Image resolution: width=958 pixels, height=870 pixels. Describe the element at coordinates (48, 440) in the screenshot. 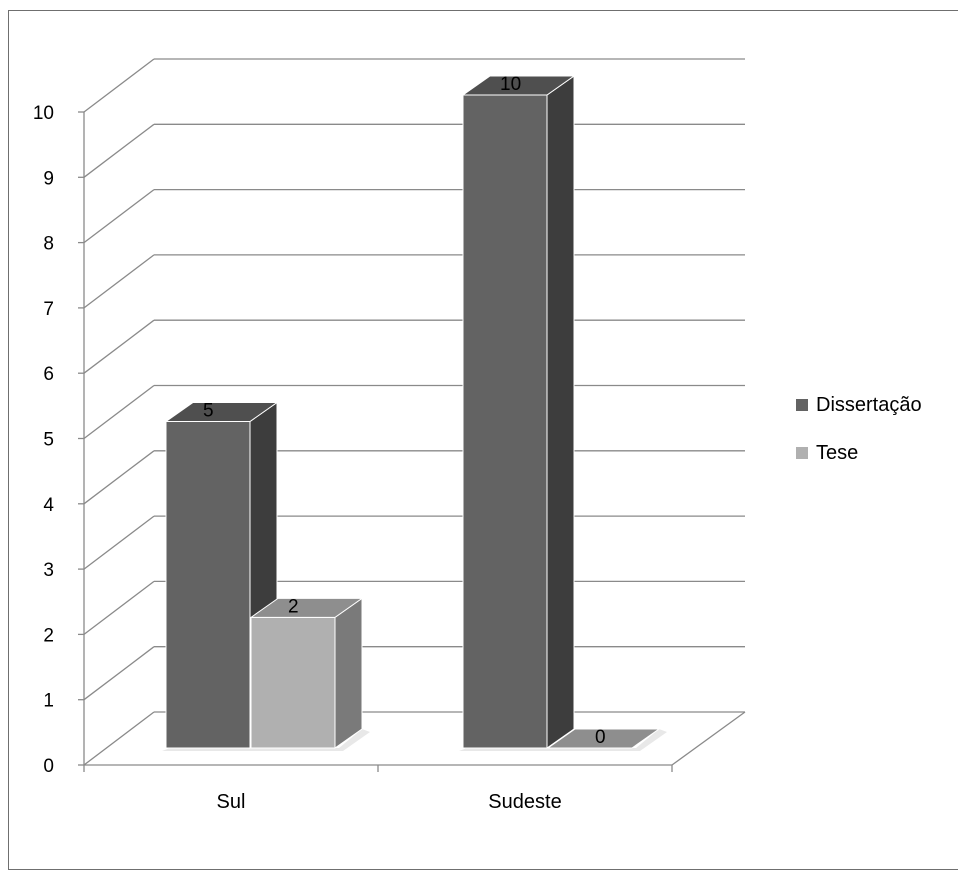

I see `y-tick-label: 5` at that location.